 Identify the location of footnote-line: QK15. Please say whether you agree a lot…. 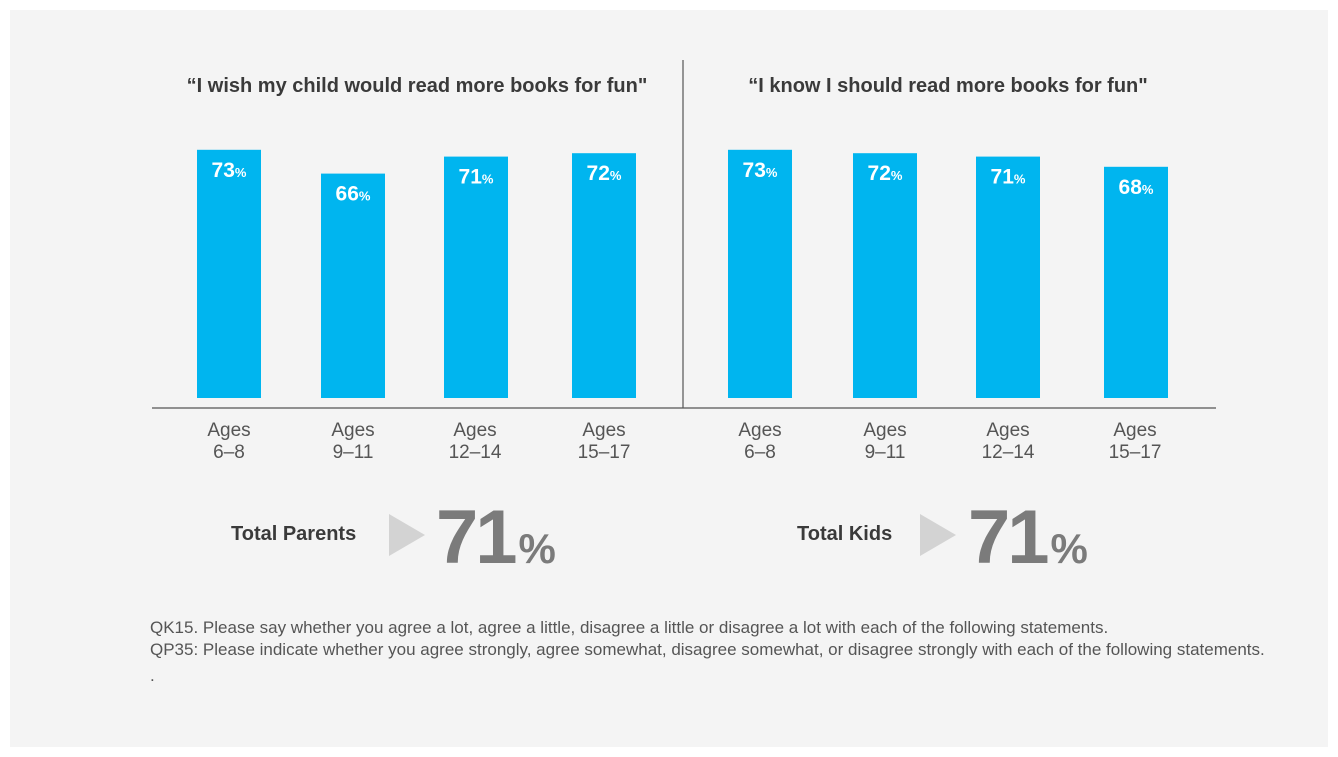
(629, 627).